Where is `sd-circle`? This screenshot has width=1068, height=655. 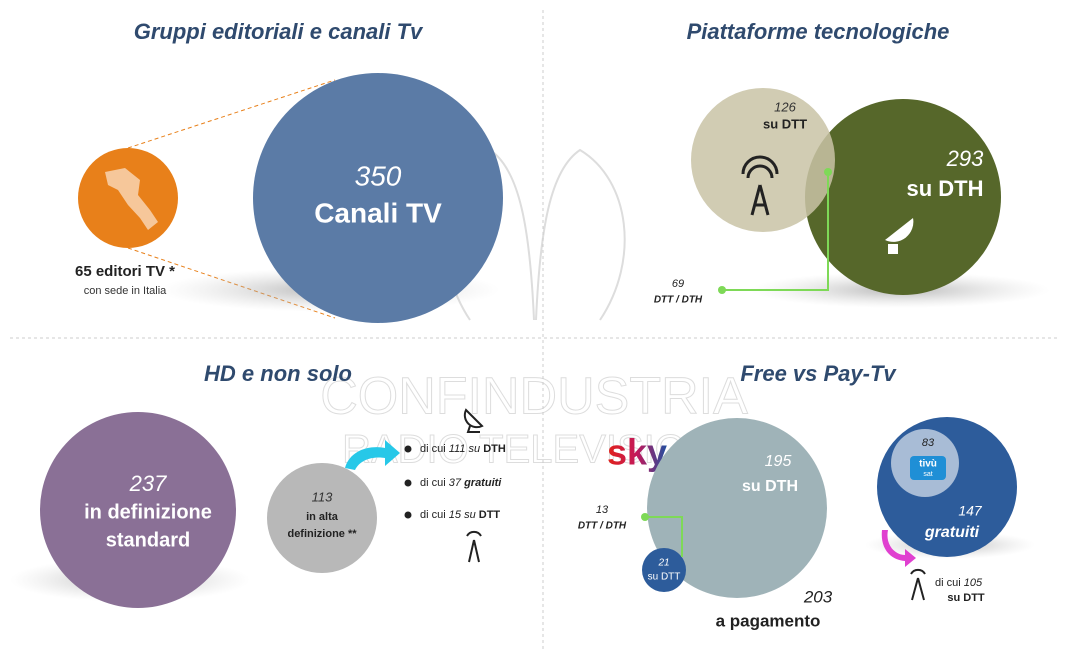 sd-circle is located at coordinates (138, 510).